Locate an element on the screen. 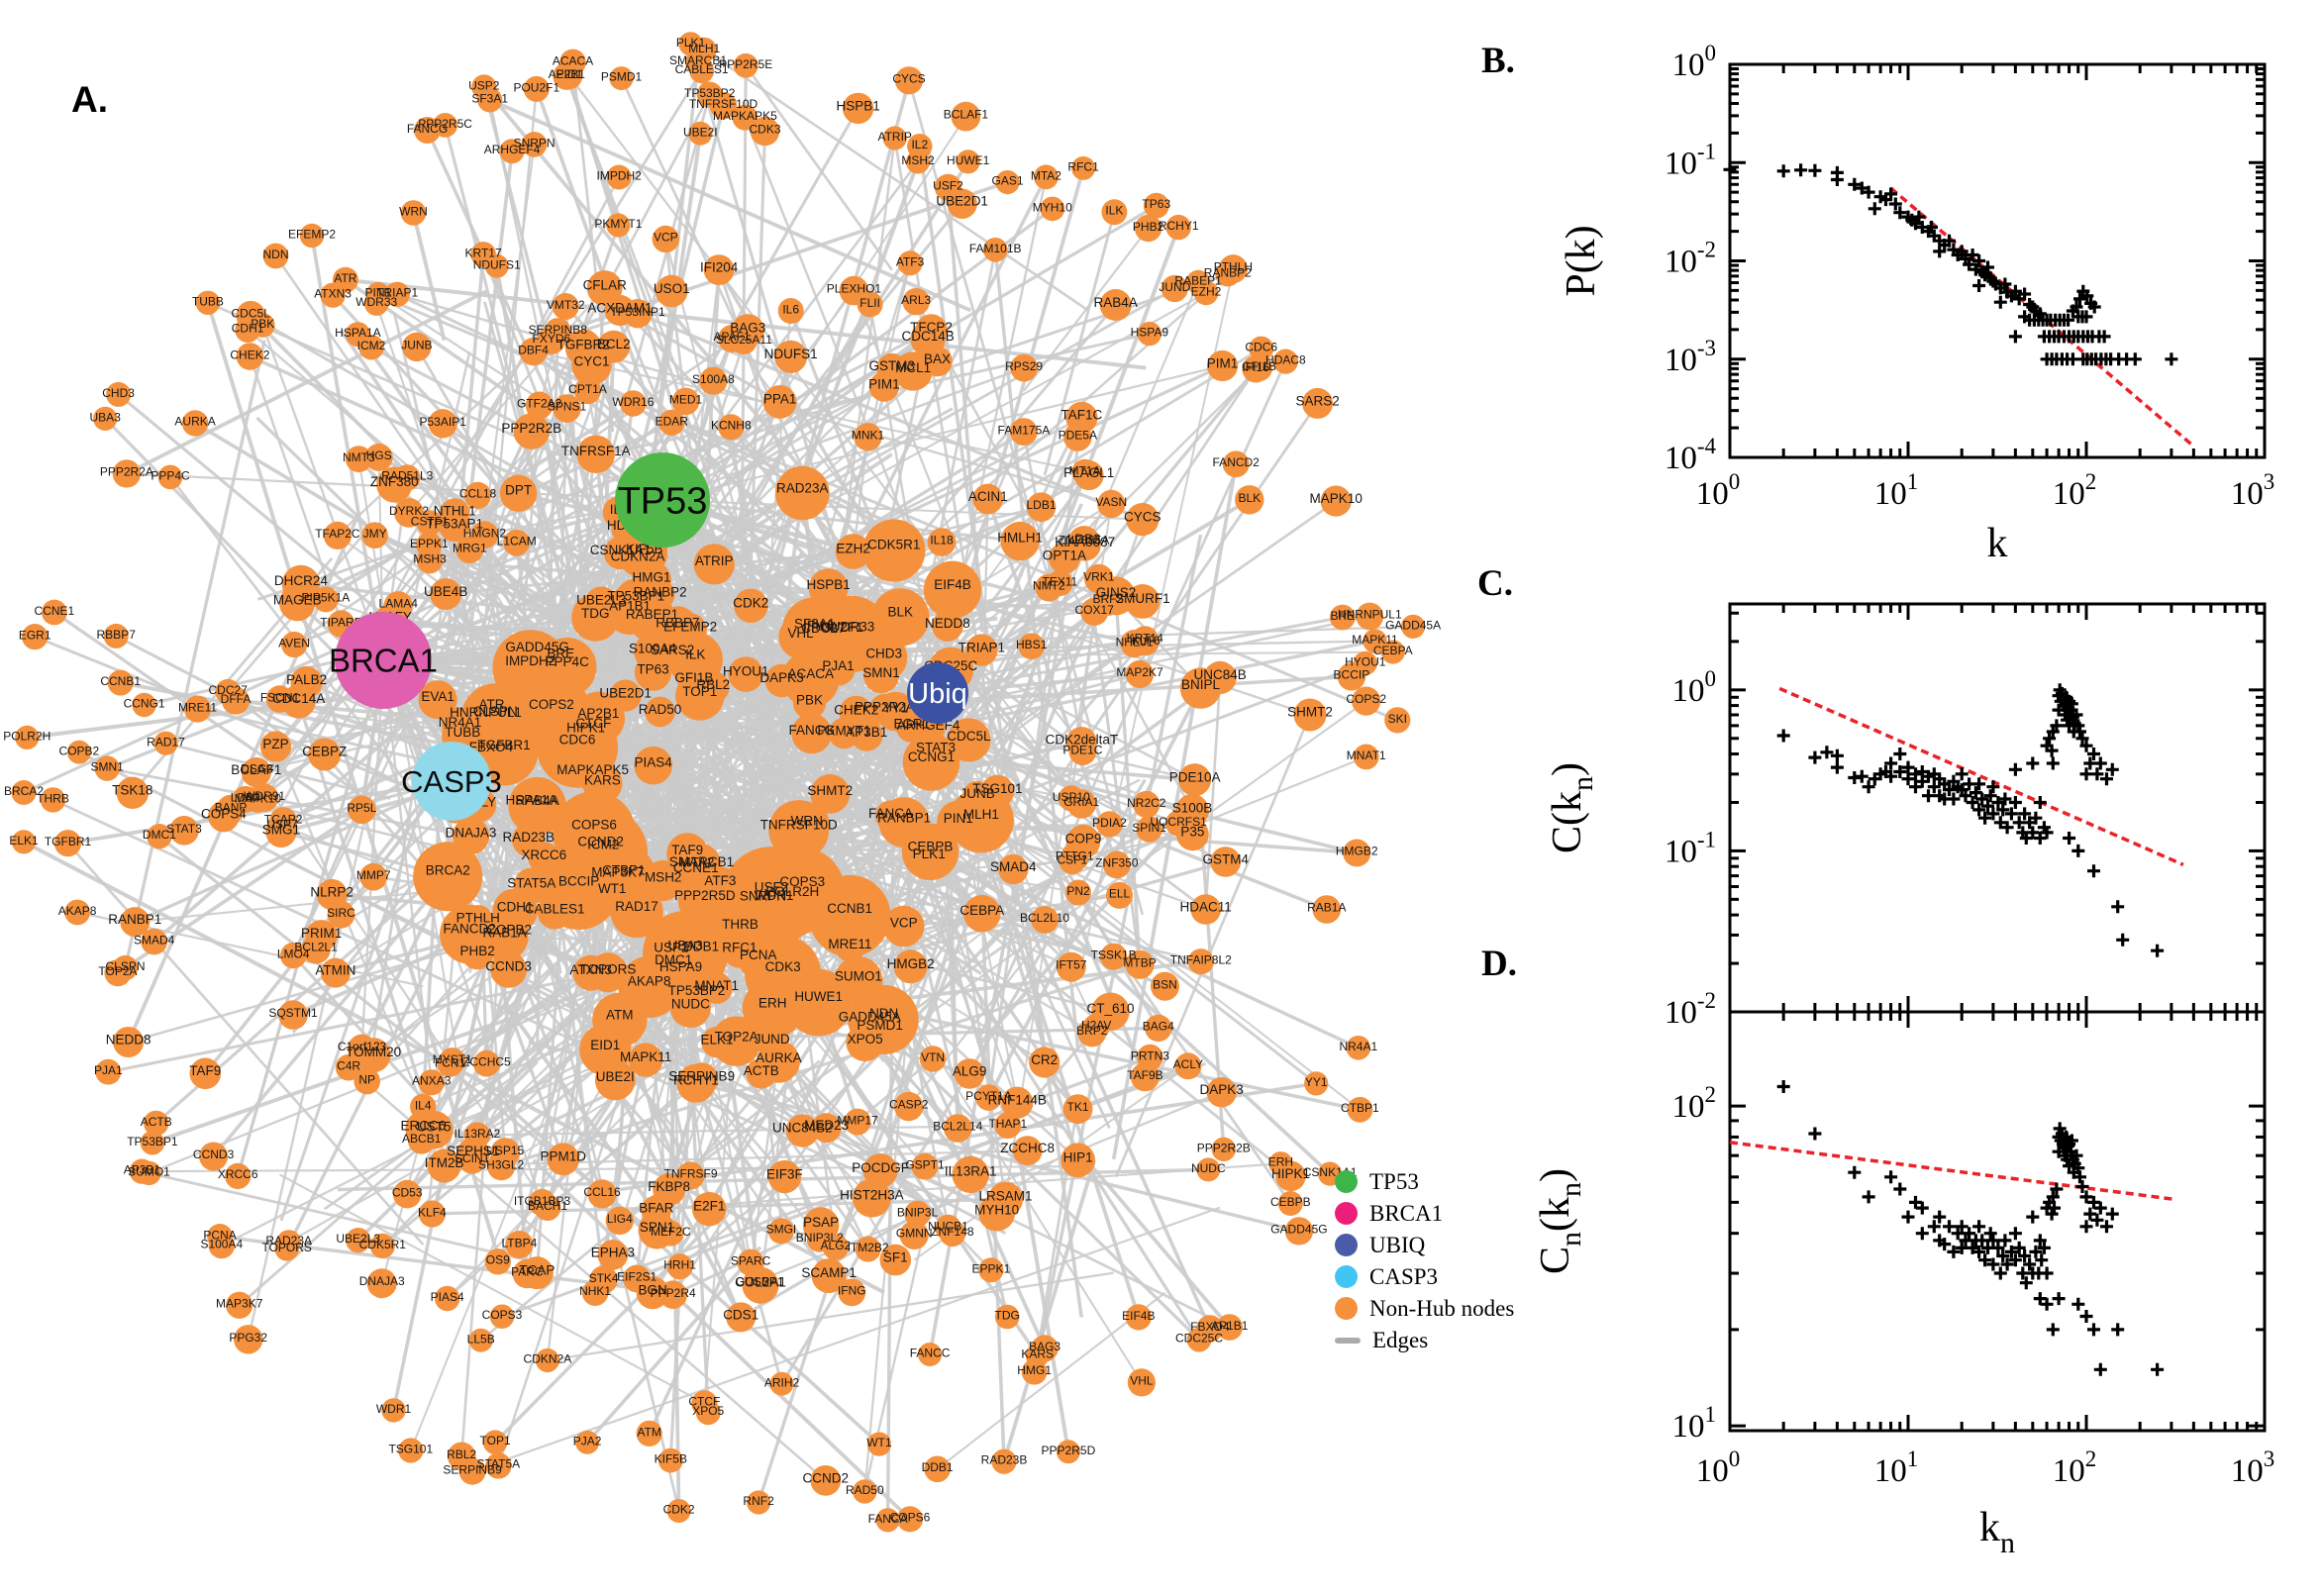 The height and width of the screenshot is (1596, 2323). hub-node-TP53 is located at coordinates (662, 500).